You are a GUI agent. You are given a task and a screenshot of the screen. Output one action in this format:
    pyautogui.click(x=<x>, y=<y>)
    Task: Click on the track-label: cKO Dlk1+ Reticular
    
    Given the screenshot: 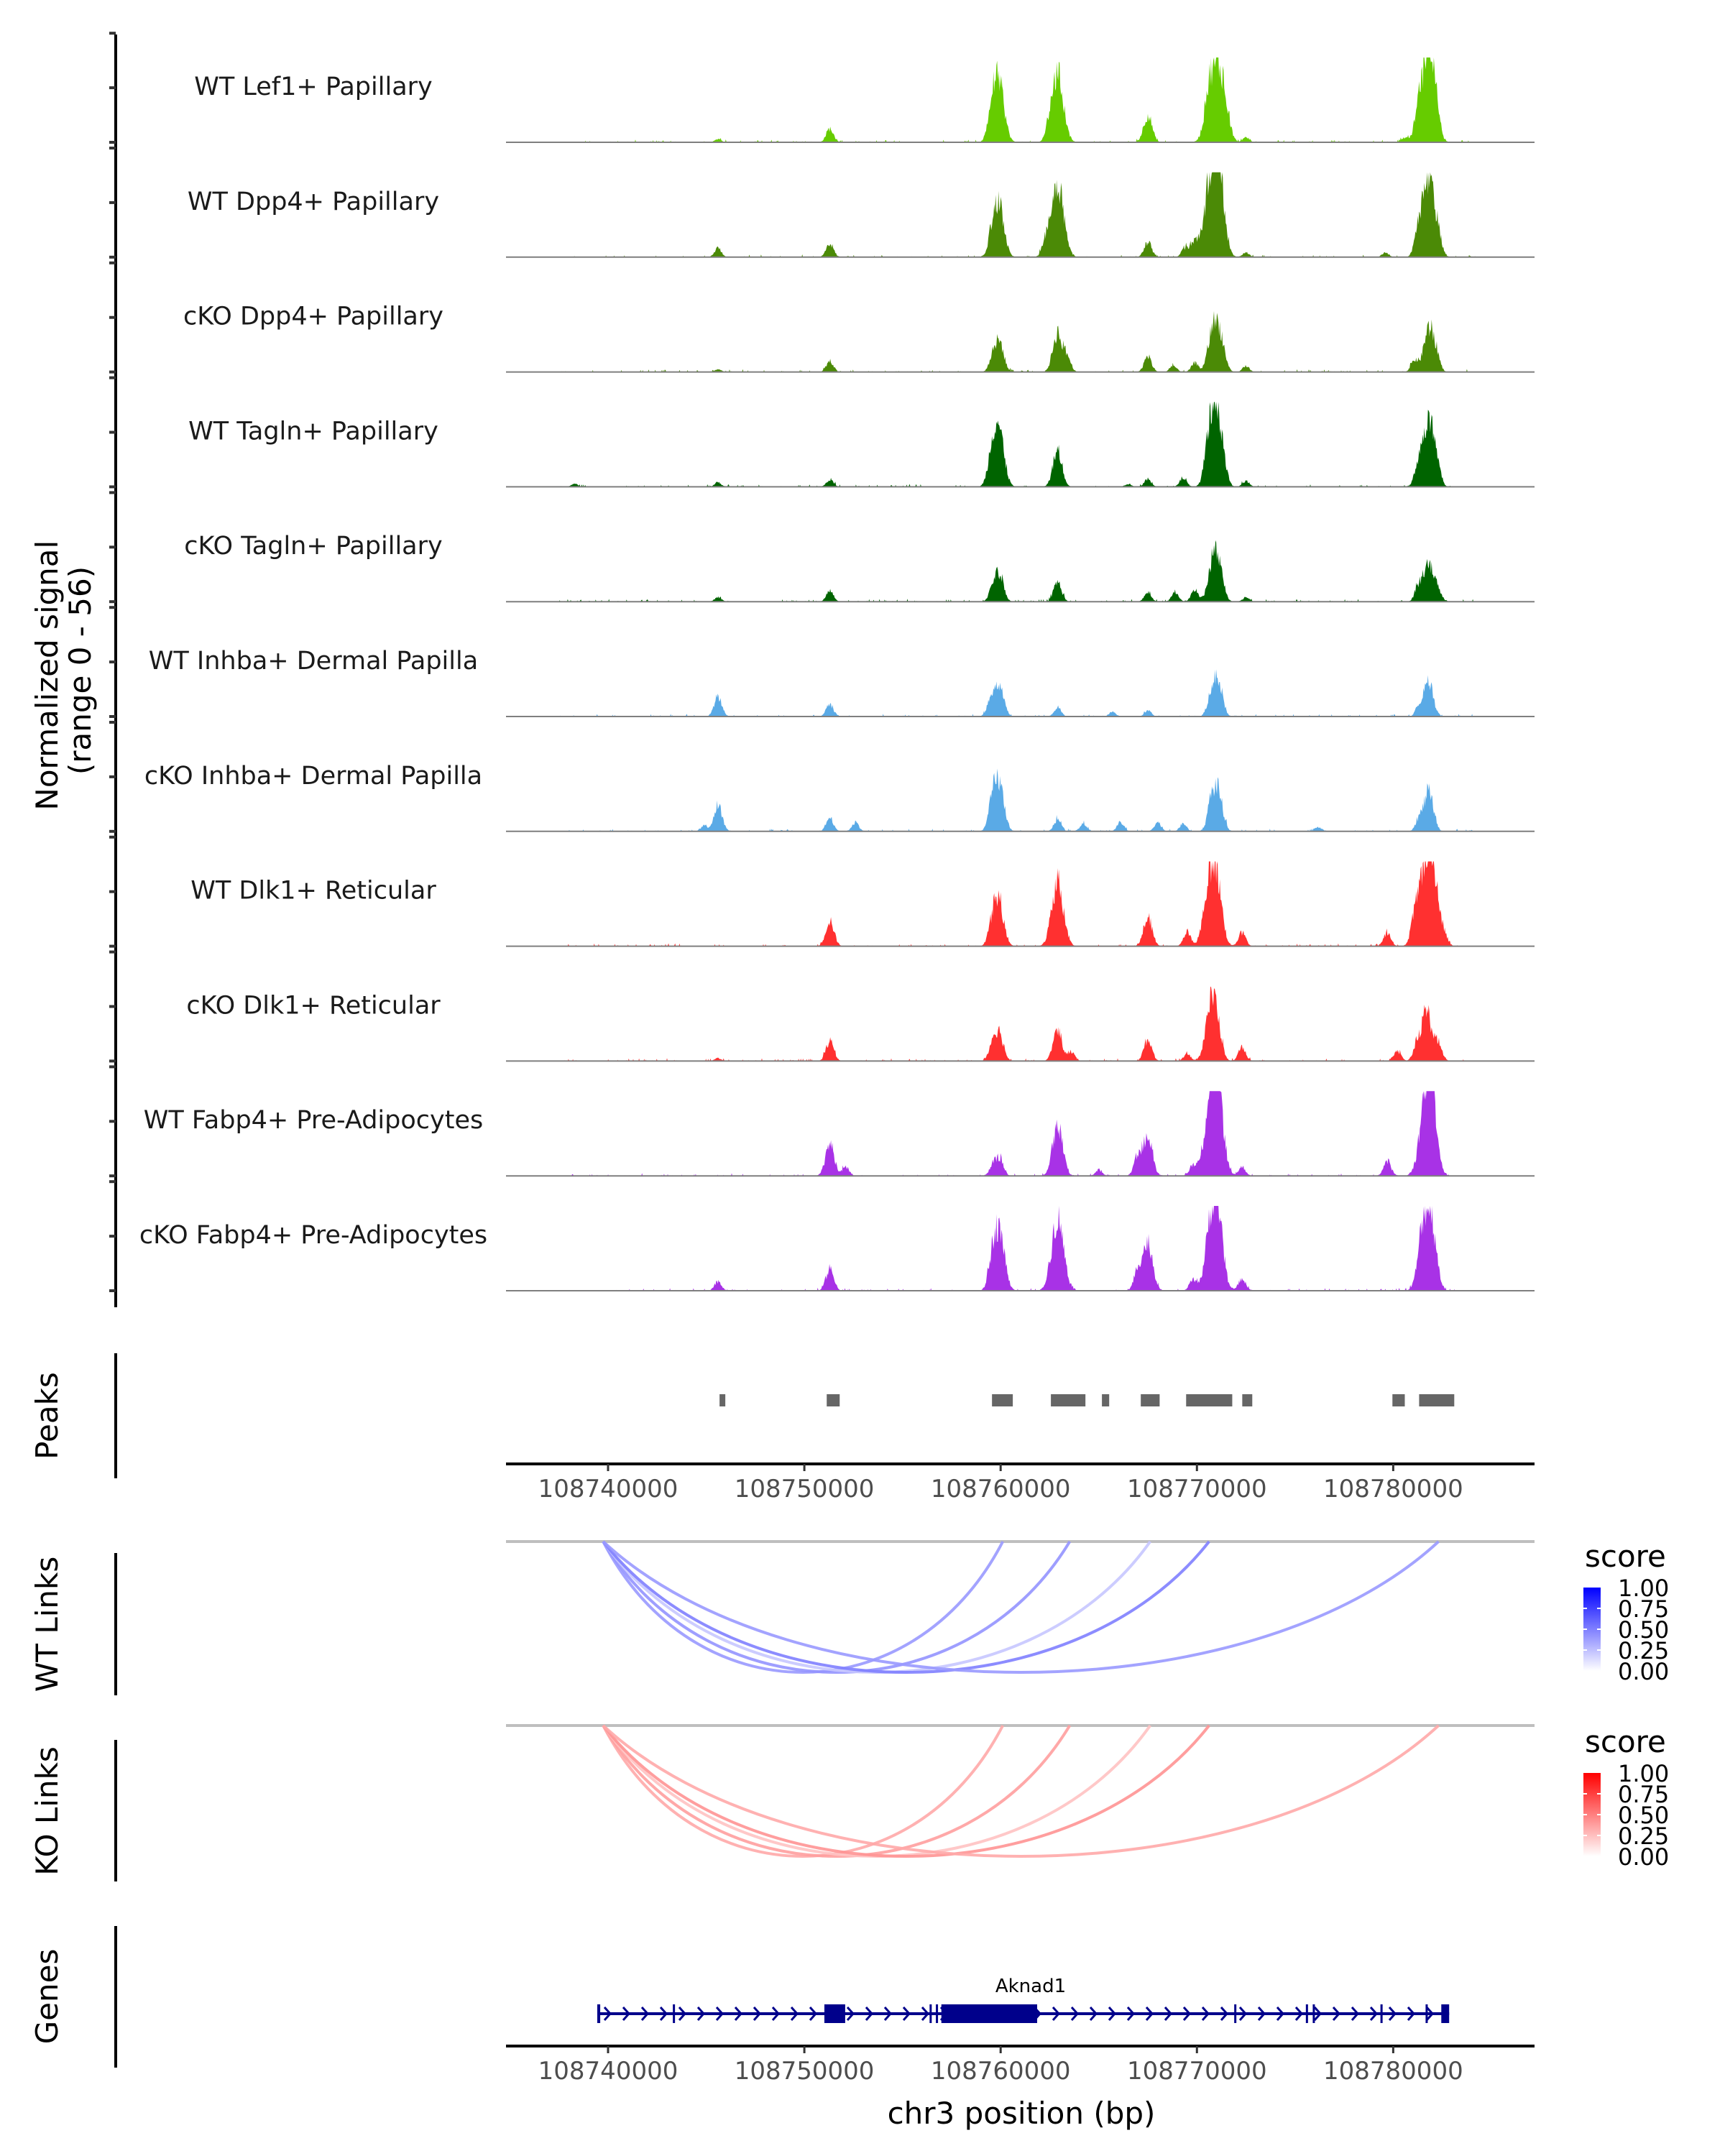 What is the action you would take?
    pyautogui.click(x=313, y=1005)
    